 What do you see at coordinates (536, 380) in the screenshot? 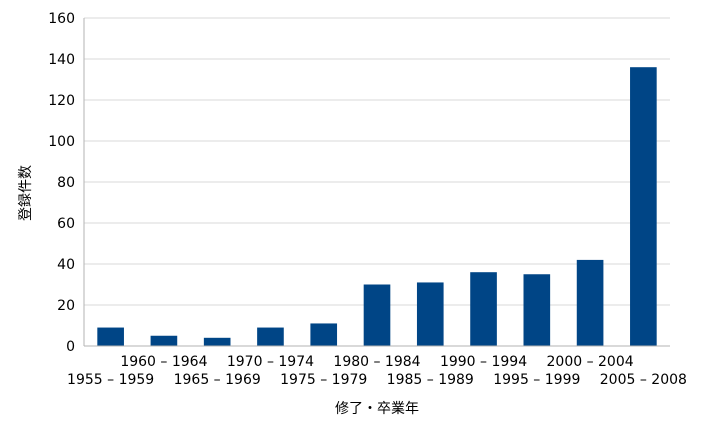
I see `x-tick-label: 1995 – 1999` at bounding box center [536, 380].